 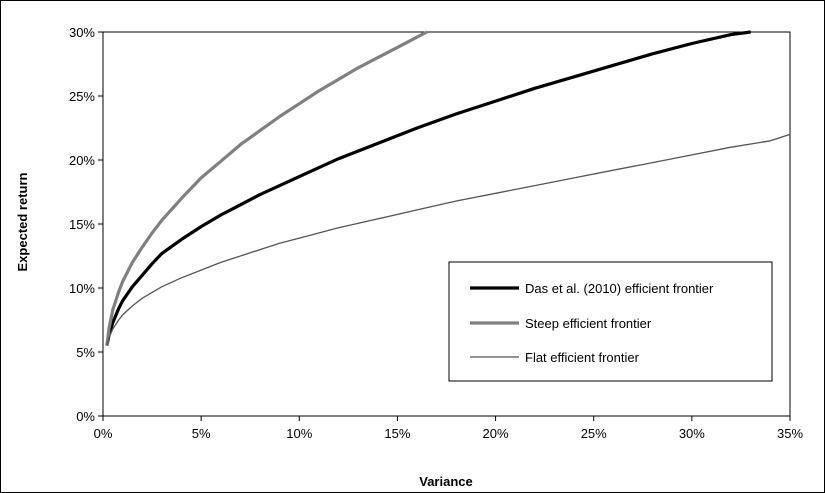 I want to click on x-tick-label: 15%, so click(x=397, y=433).